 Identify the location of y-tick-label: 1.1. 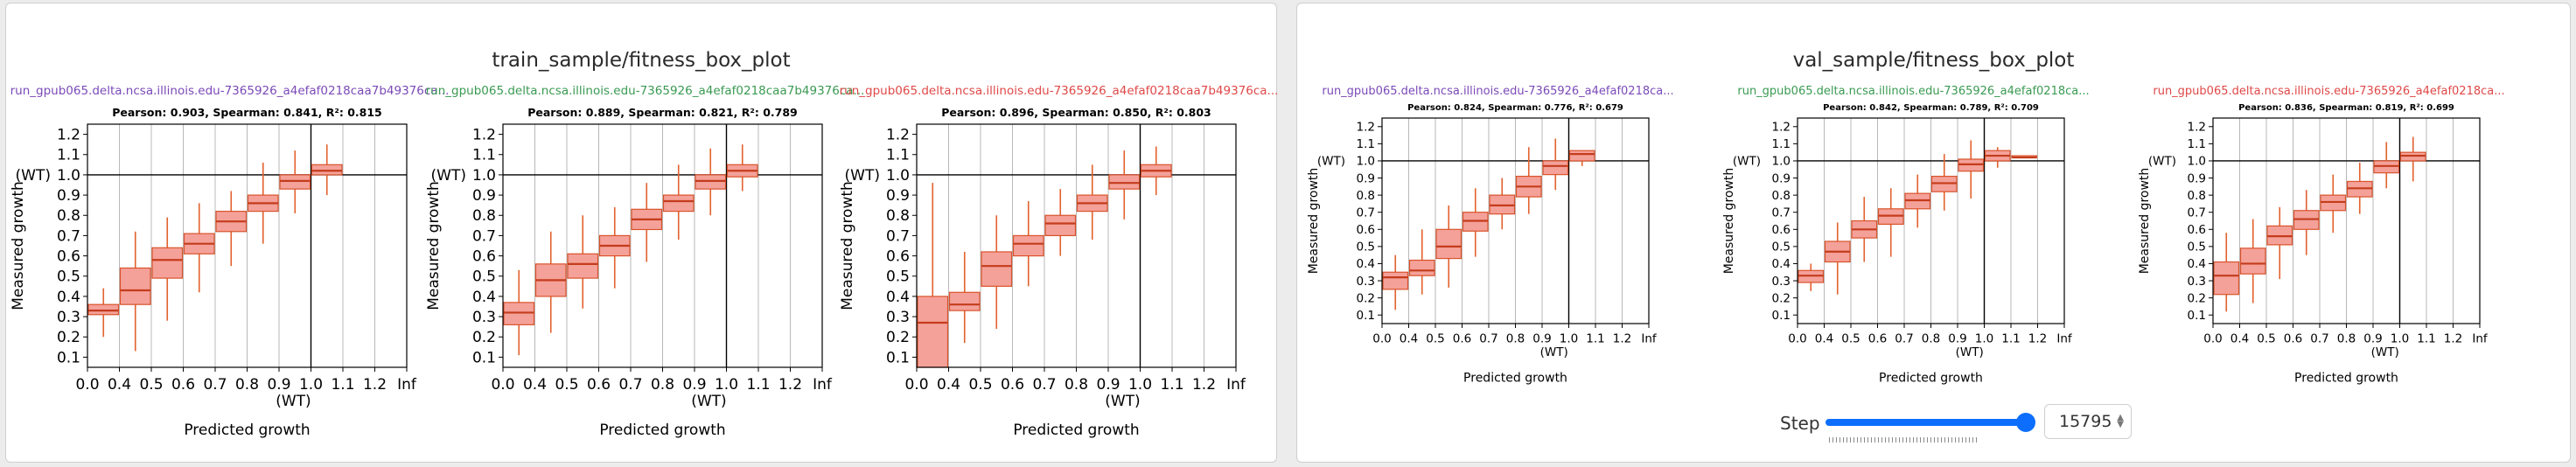
(68, 155).